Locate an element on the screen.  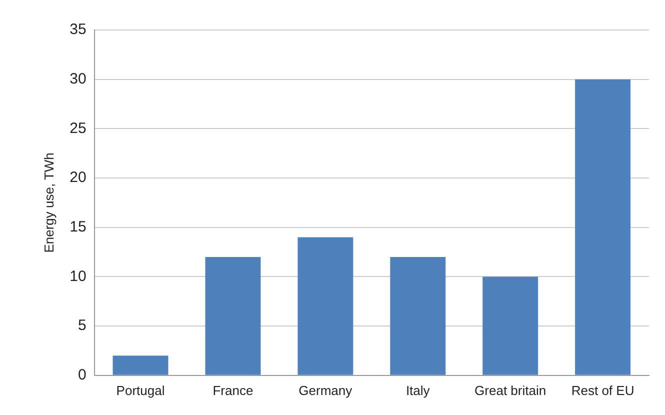
y-tick-label: 20 is located at coordinates (78, 177).